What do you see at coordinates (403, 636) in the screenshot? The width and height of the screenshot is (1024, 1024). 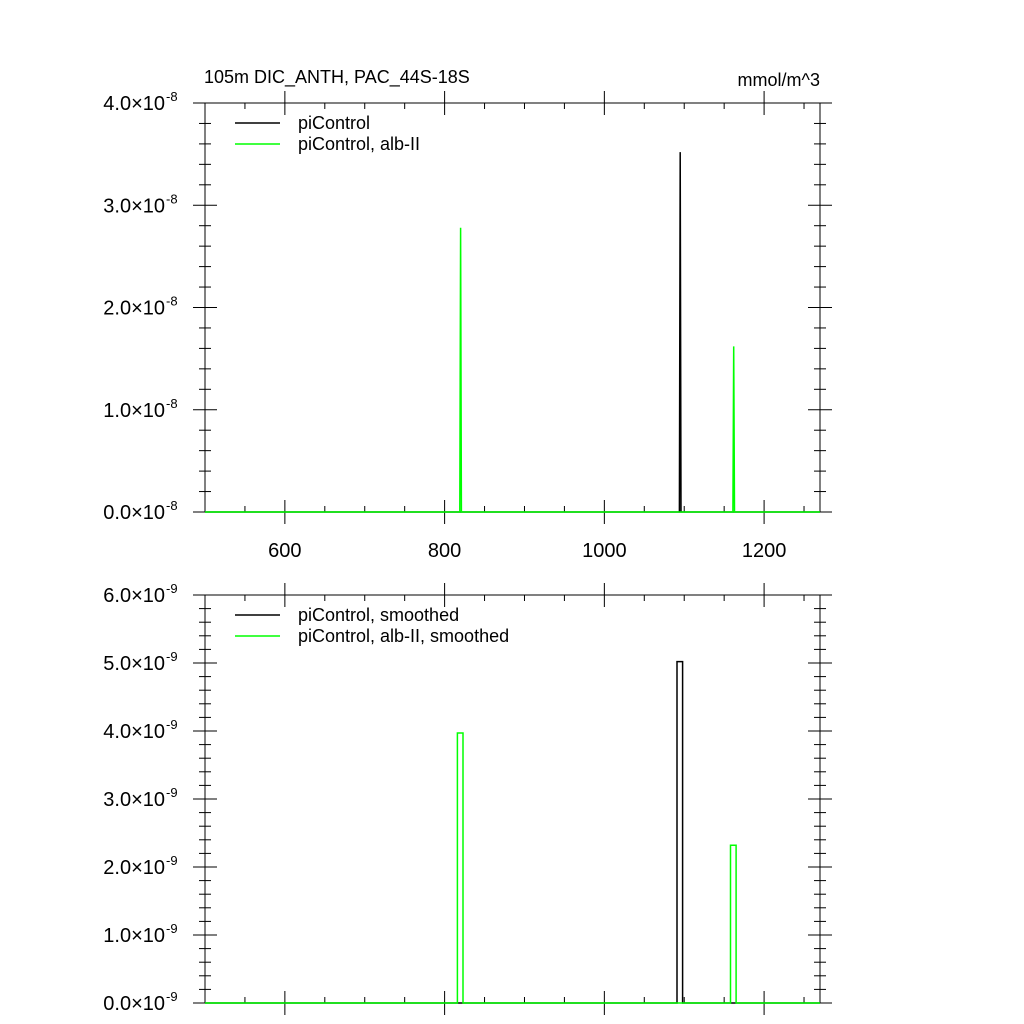 I see `legend-label: piControl, alb-II, smoothed` at bounding box center [403, 636].